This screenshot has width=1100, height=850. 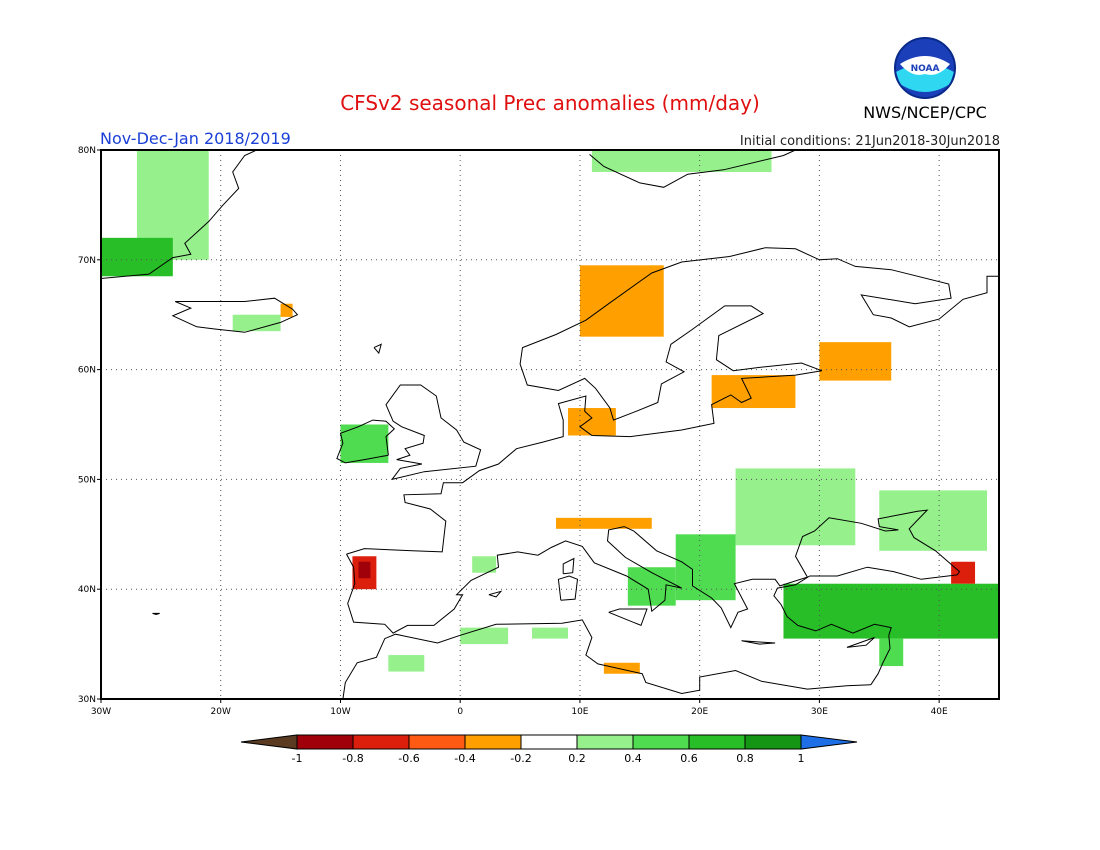 I want to click on lon-tick-label: 40E, so click(x=939, y=712).